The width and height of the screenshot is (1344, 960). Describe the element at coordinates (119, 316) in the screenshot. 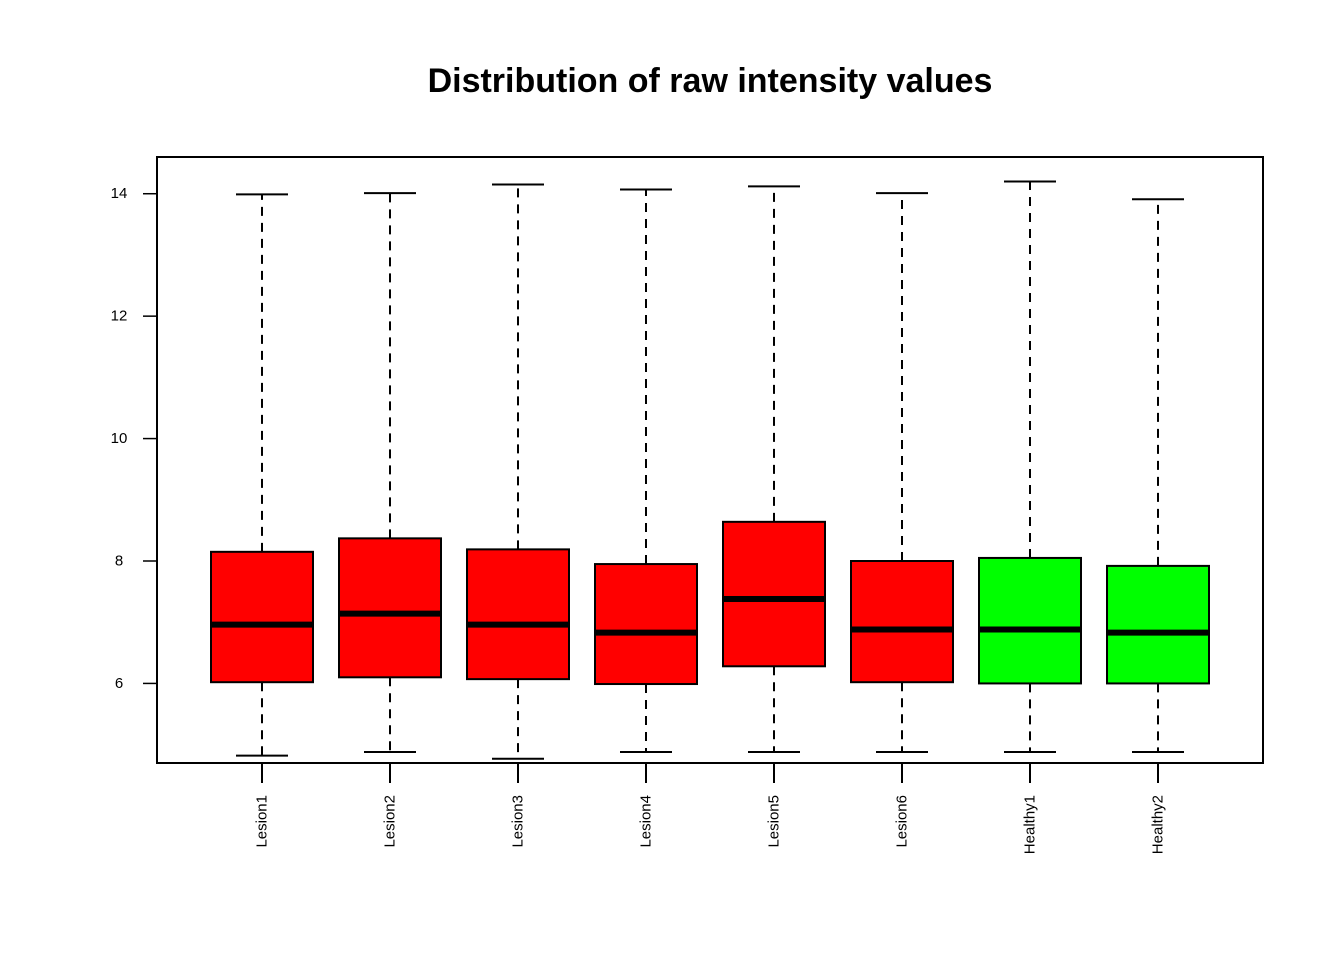

I see `y-tick-label: 12` at that location.